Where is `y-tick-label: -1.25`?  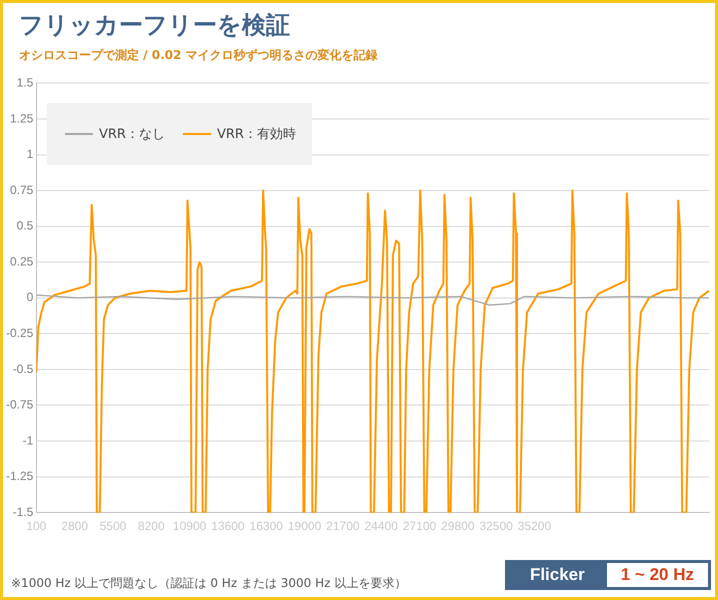 y-tick-label: -1.25 is located at coordinates (20, 476).